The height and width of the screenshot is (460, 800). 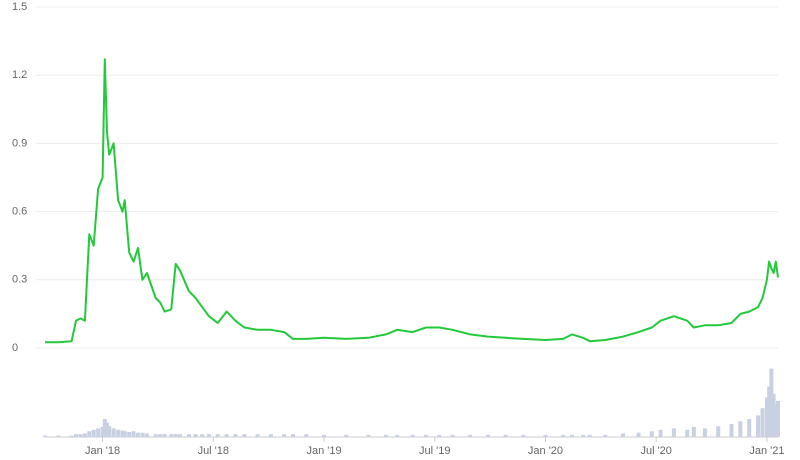 I want to click on x-tick-label: Jan '18, so click(x=102, y=451).